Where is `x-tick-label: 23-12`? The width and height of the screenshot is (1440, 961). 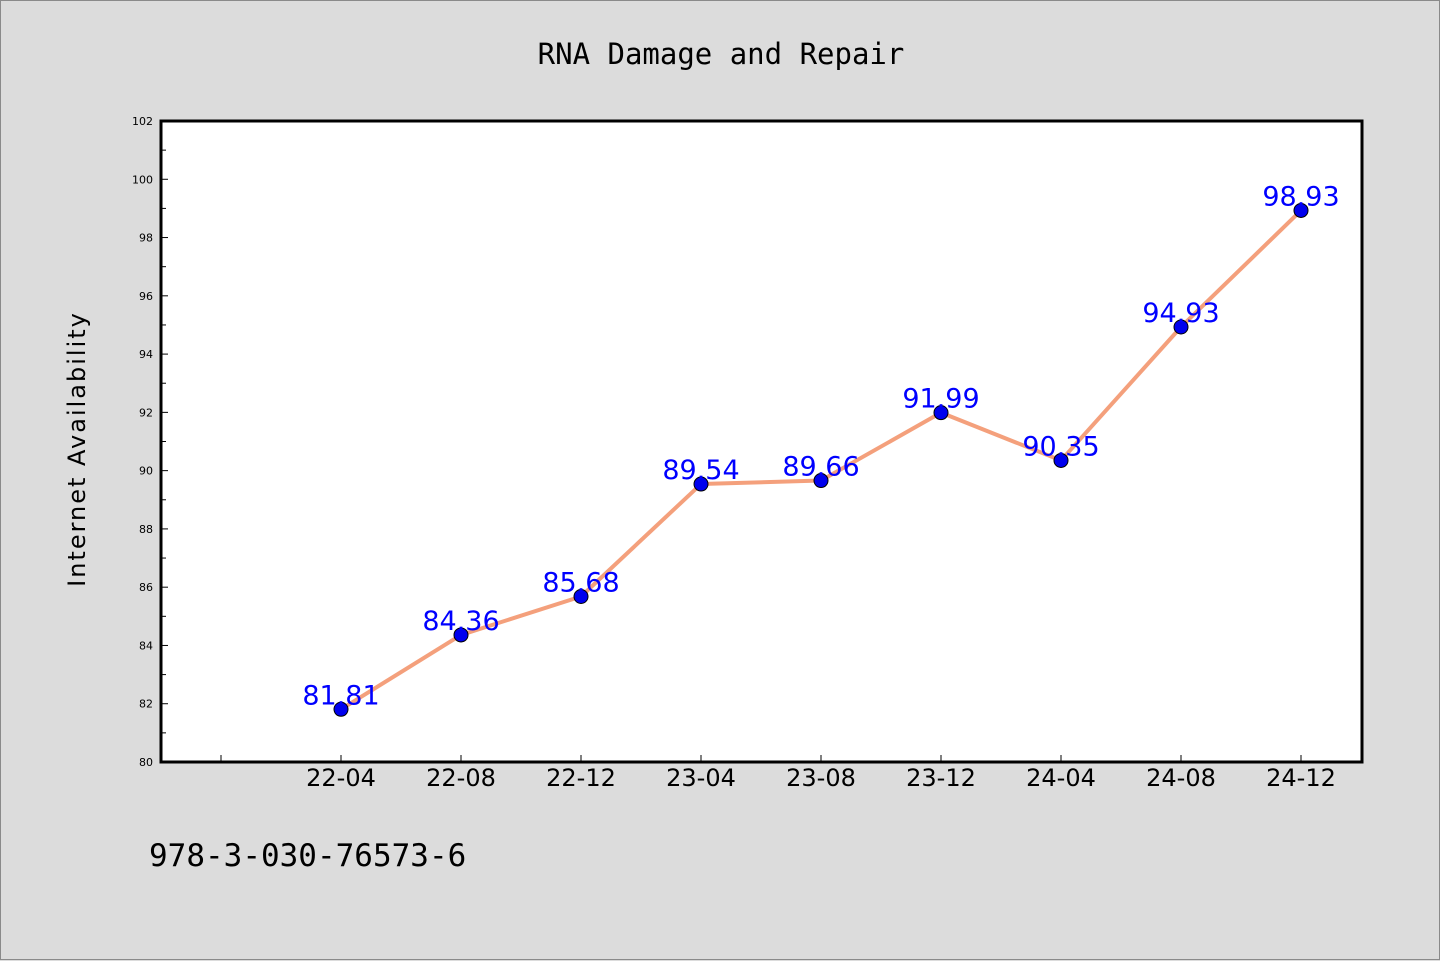
x-tick-label: 23-12 is located at coordinates (941, 778).